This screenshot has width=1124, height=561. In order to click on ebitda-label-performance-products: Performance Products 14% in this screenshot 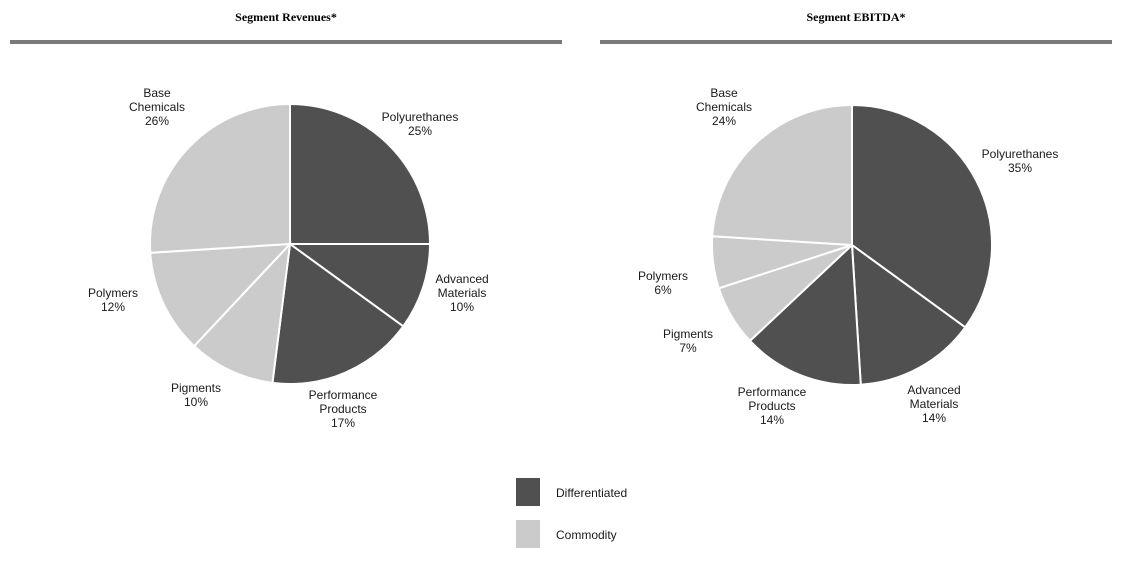, I will do `click(772, 406)`.